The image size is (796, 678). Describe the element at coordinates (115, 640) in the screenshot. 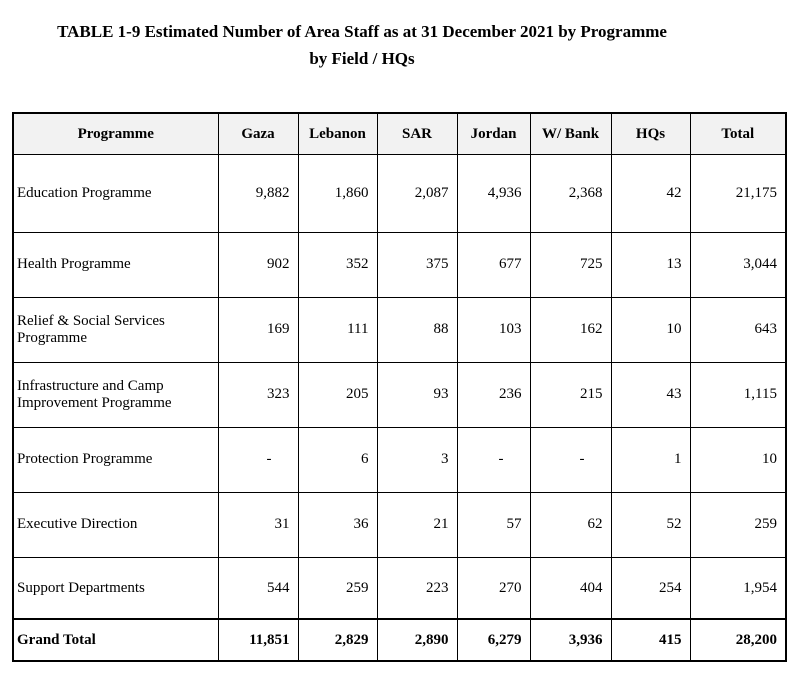

I see `programme-cell: Grand Total` at that location.